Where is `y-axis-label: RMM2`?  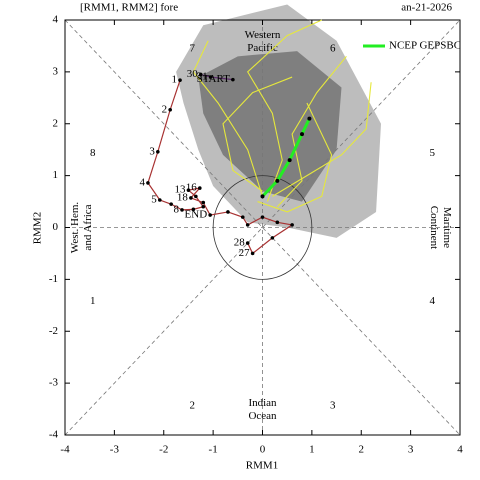 y-axis-label: RMM2 is located at coordinates (38, 228).